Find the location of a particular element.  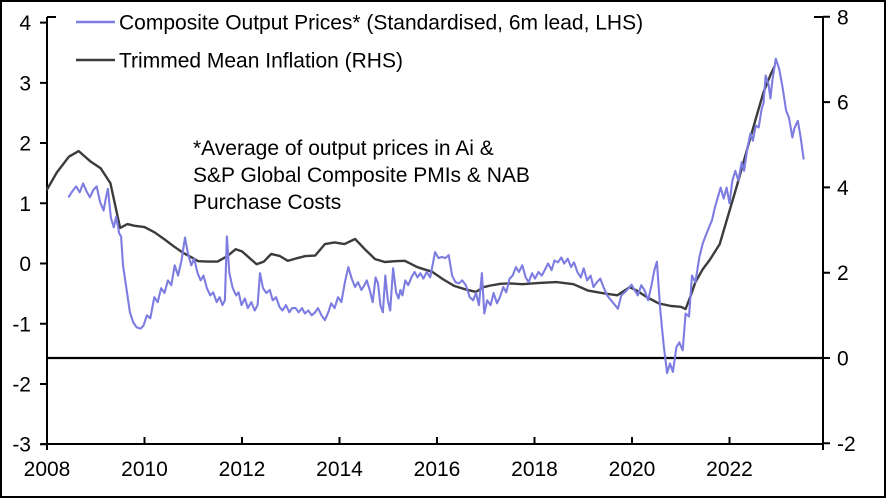

x-tick-label: 2022 is located at coordinates (729, 469).